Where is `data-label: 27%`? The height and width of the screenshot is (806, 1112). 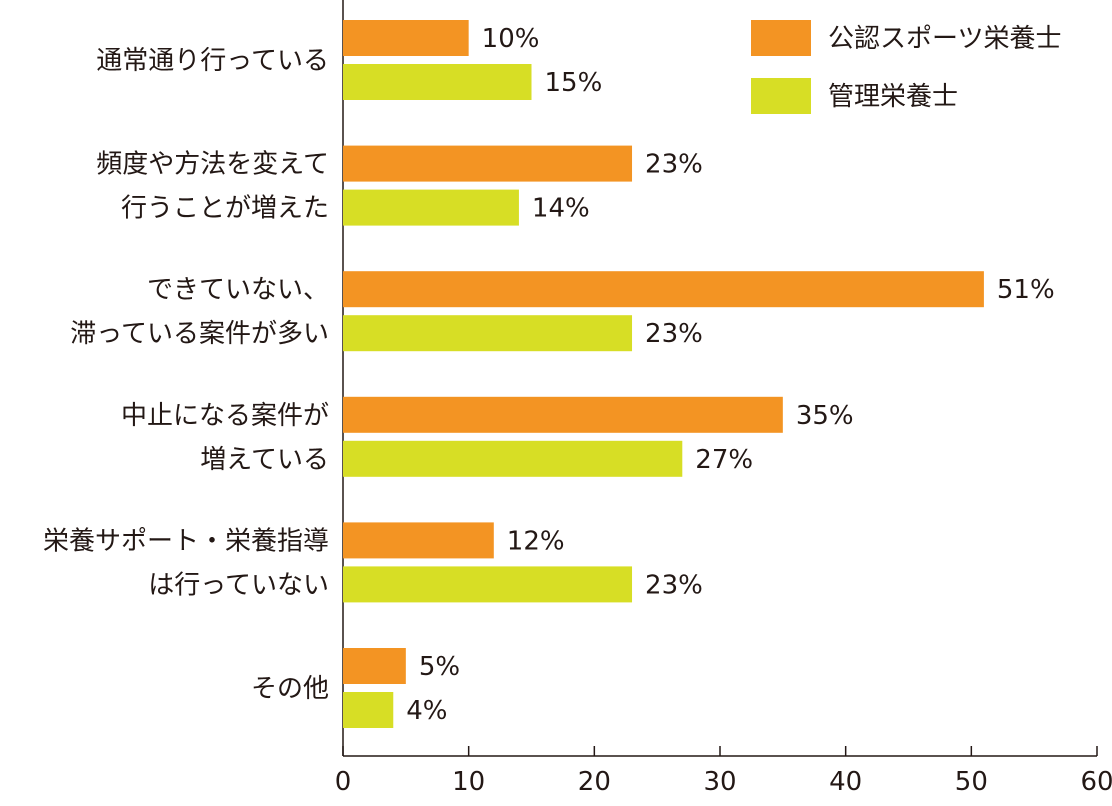 data-label: 27% is located at coordinates (724, 460).